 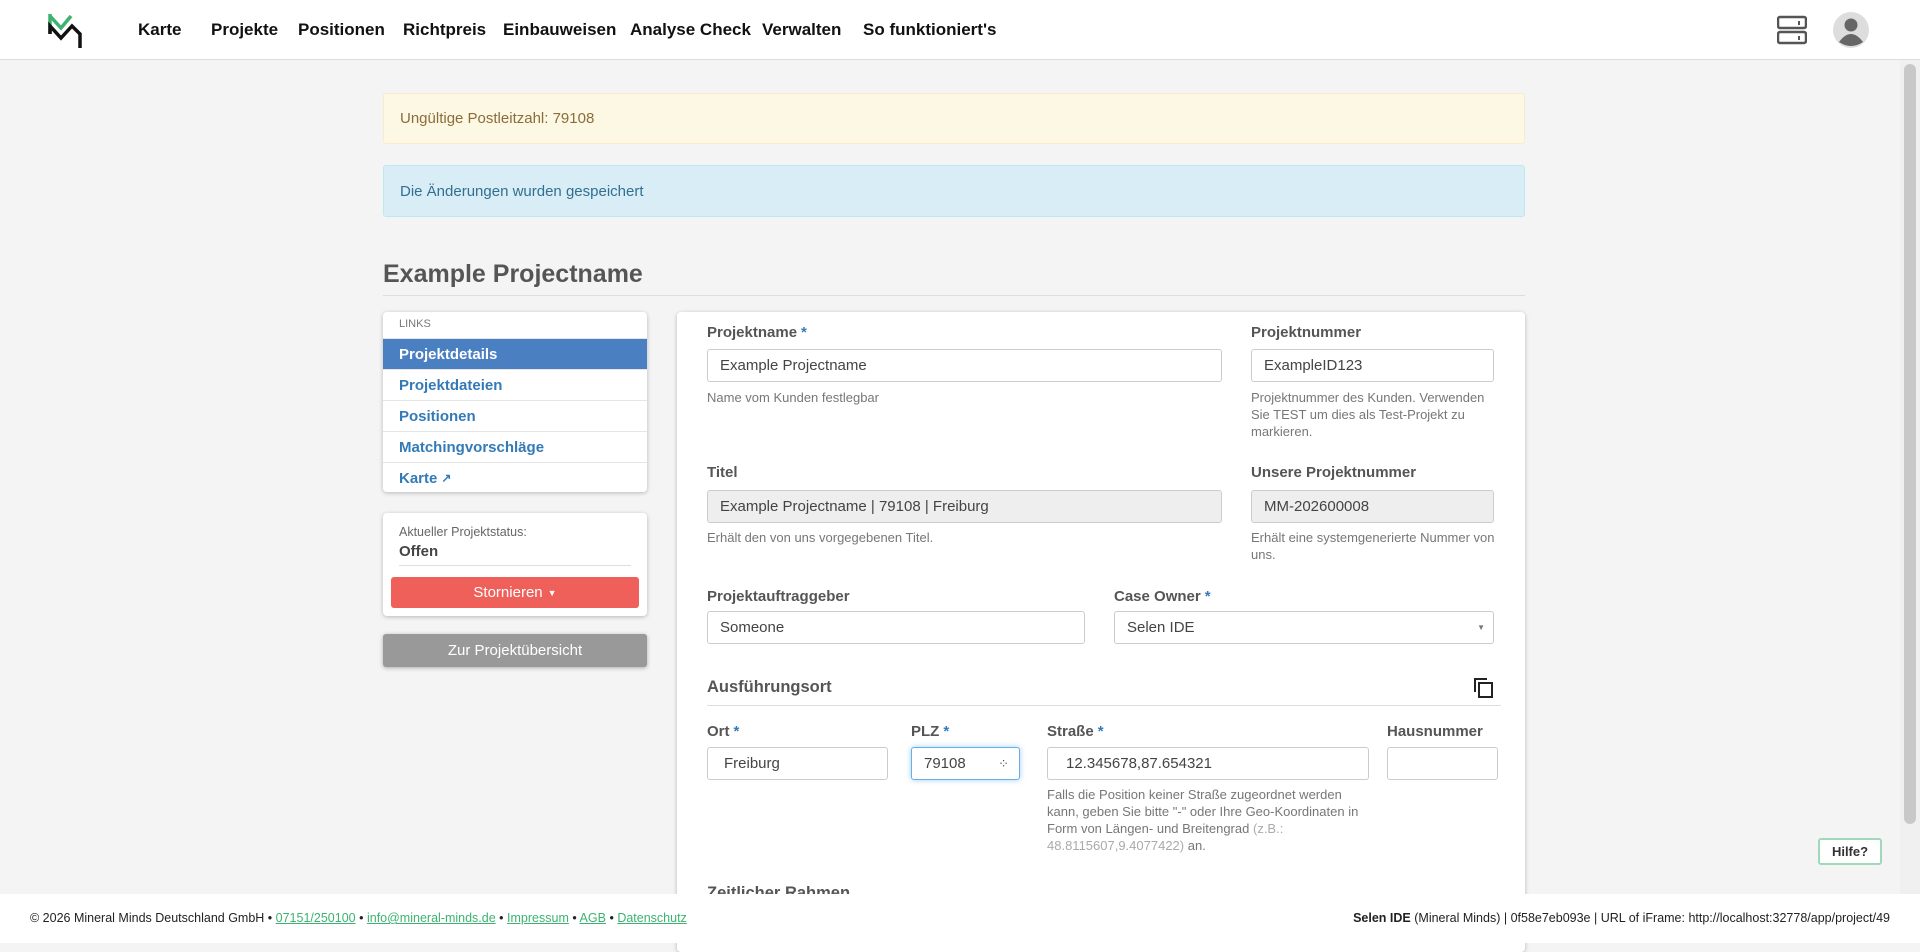 I want to click on zur-projektuebersicht-button: Zur Projektübersicht, so click(x=515, y=650).